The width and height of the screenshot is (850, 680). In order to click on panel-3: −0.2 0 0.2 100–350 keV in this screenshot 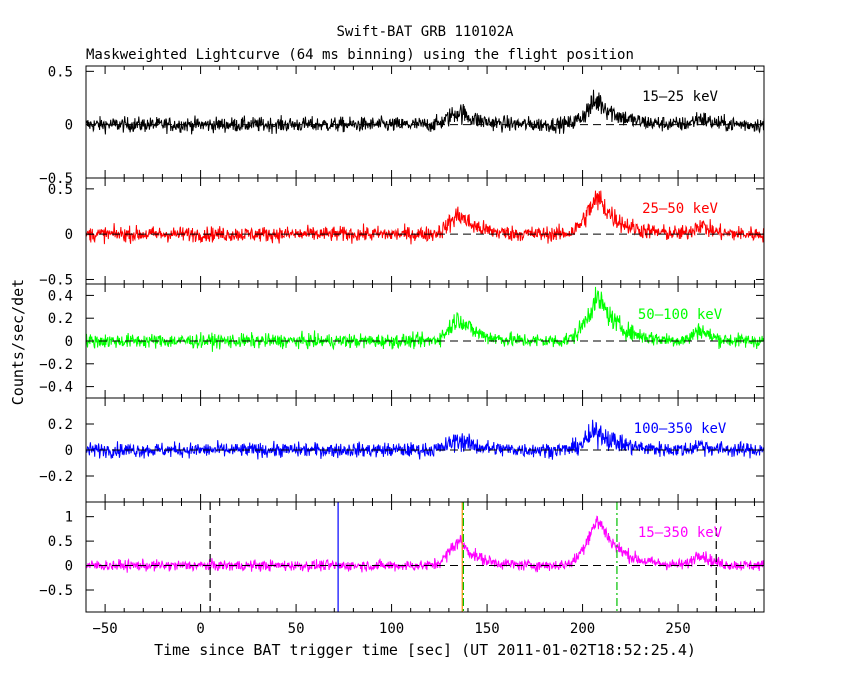, I will do `click(402, 450)`.